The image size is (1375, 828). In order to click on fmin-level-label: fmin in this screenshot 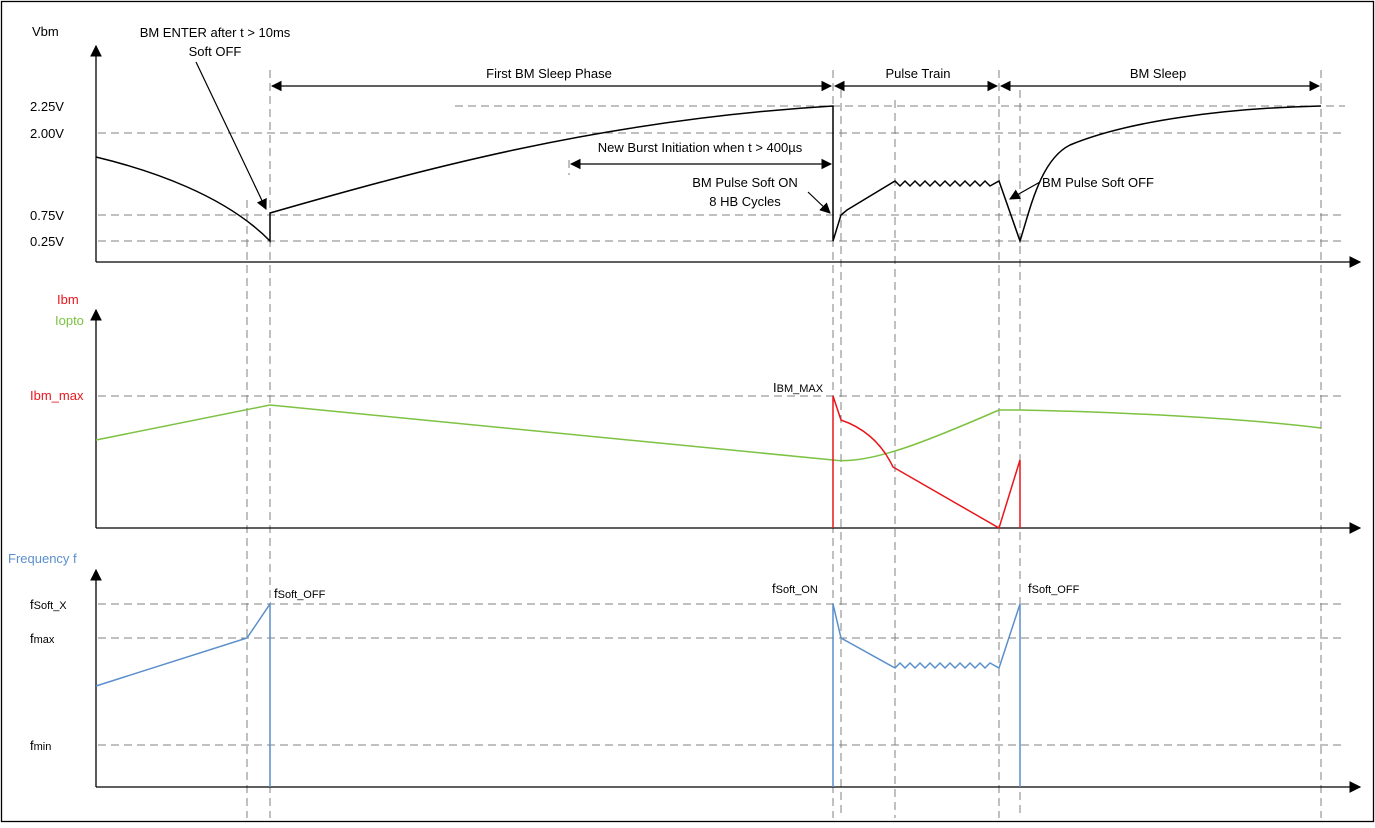, I will do `click(40, 745)`.